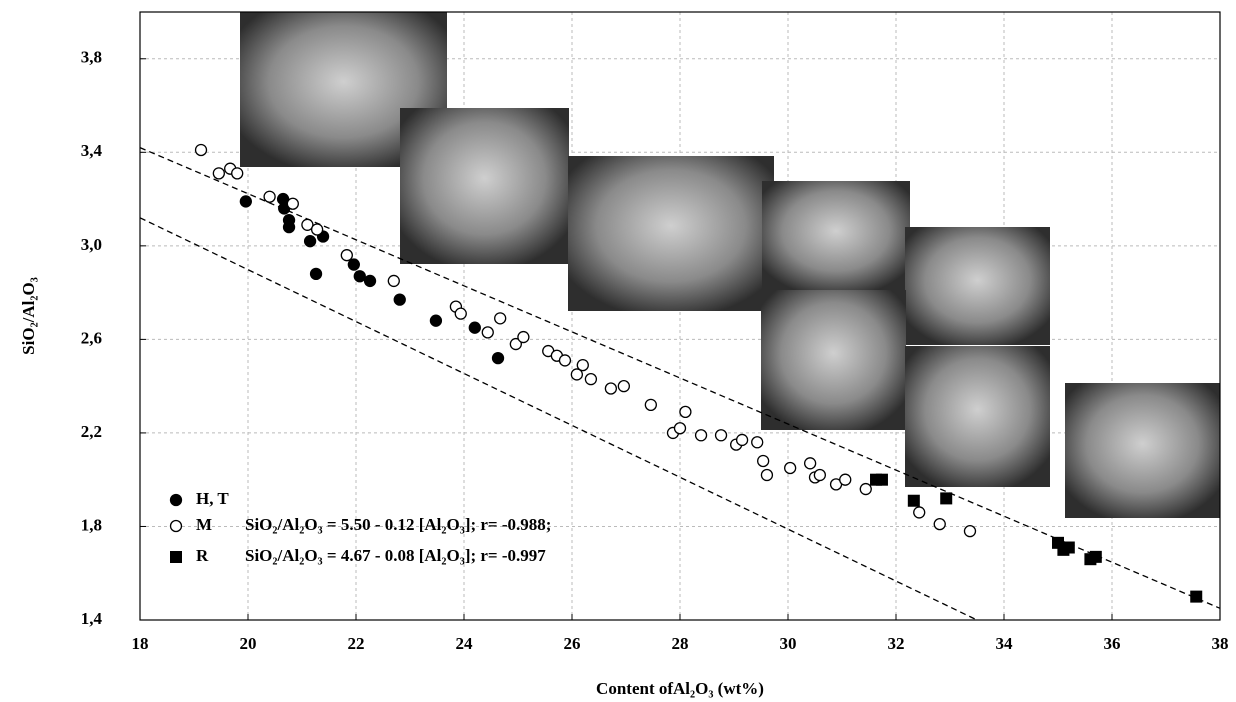  Describe the element at coordinates (1112, 643) in the screenshot. I see `x-tick-label: 36` at that location.